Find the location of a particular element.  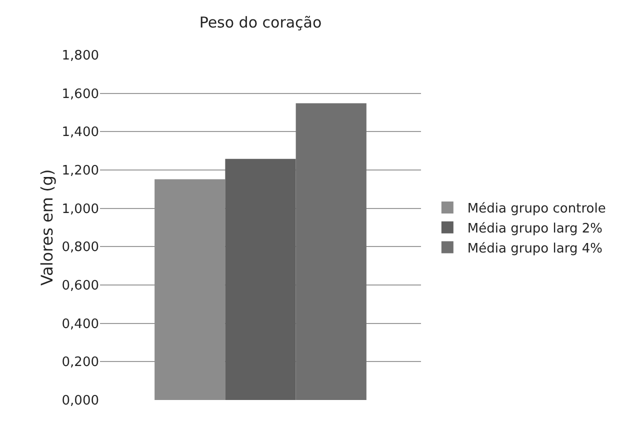

y-tick-label: 0,000 is located at coordinates (80, 401).